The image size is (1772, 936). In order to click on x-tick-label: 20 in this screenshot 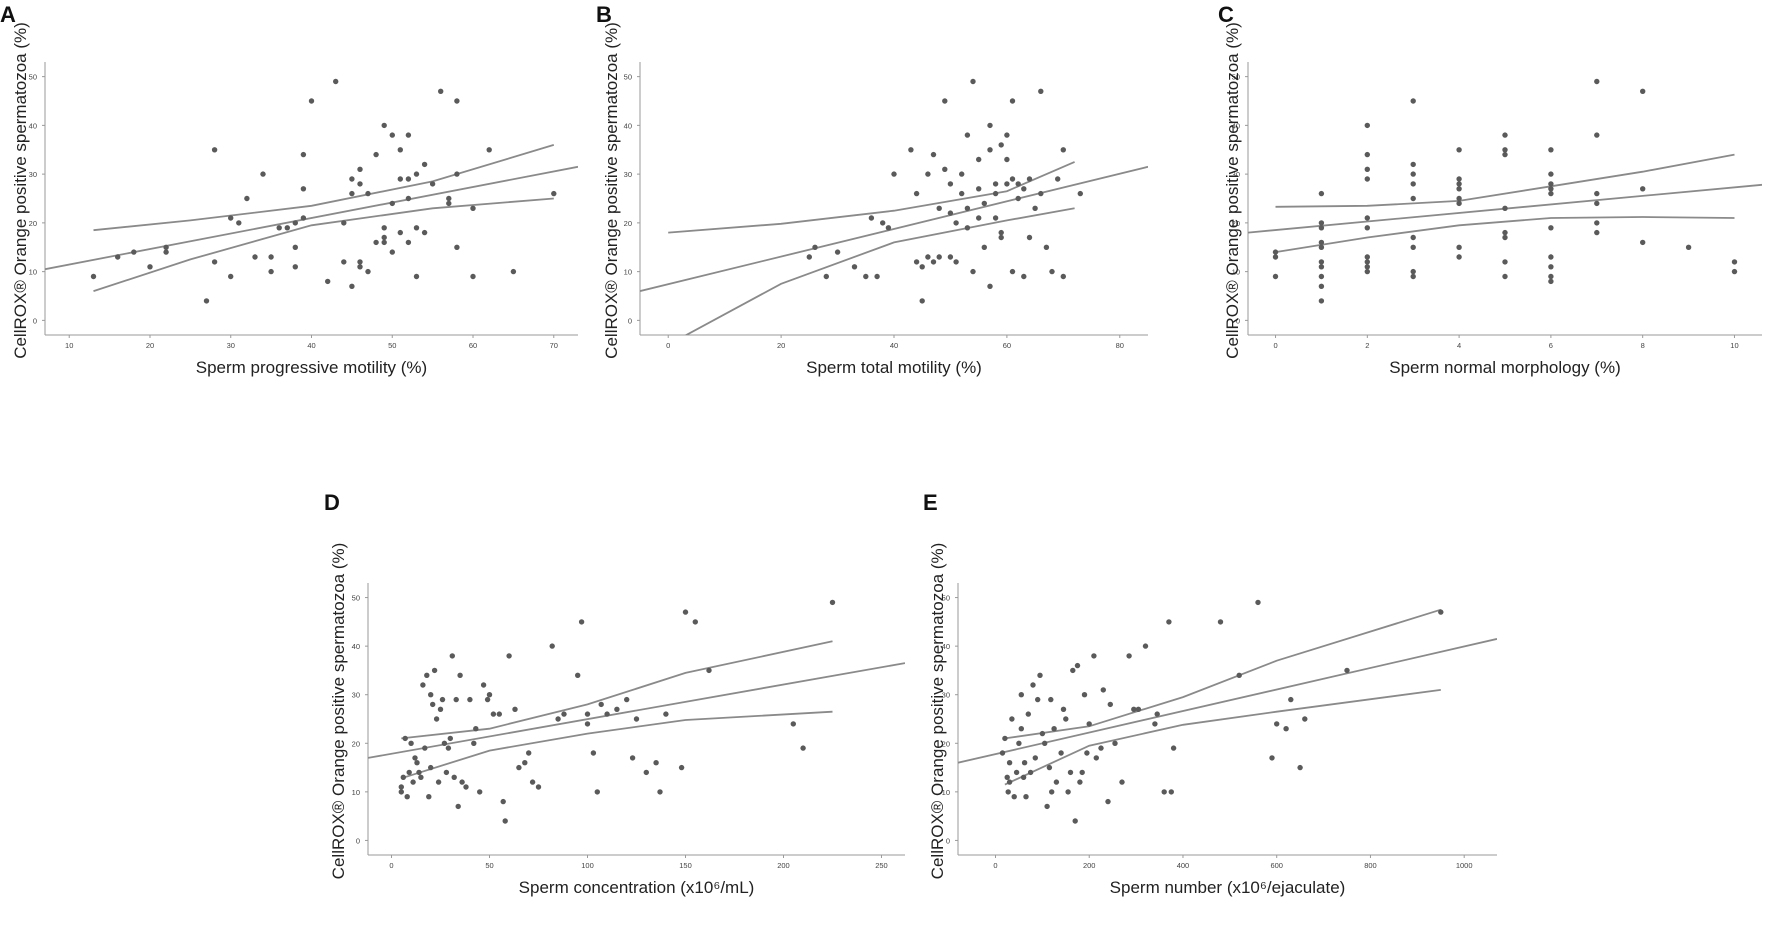, I will do `click(150, 345)`.